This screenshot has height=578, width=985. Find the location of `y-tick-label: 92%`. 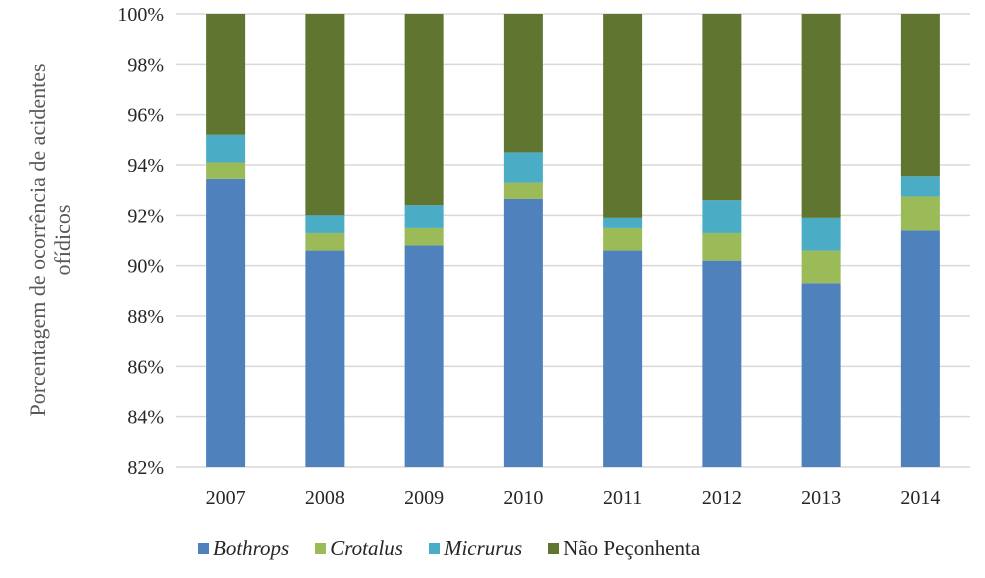

y-tick-label: 92% is located at coordinates (145, 216).